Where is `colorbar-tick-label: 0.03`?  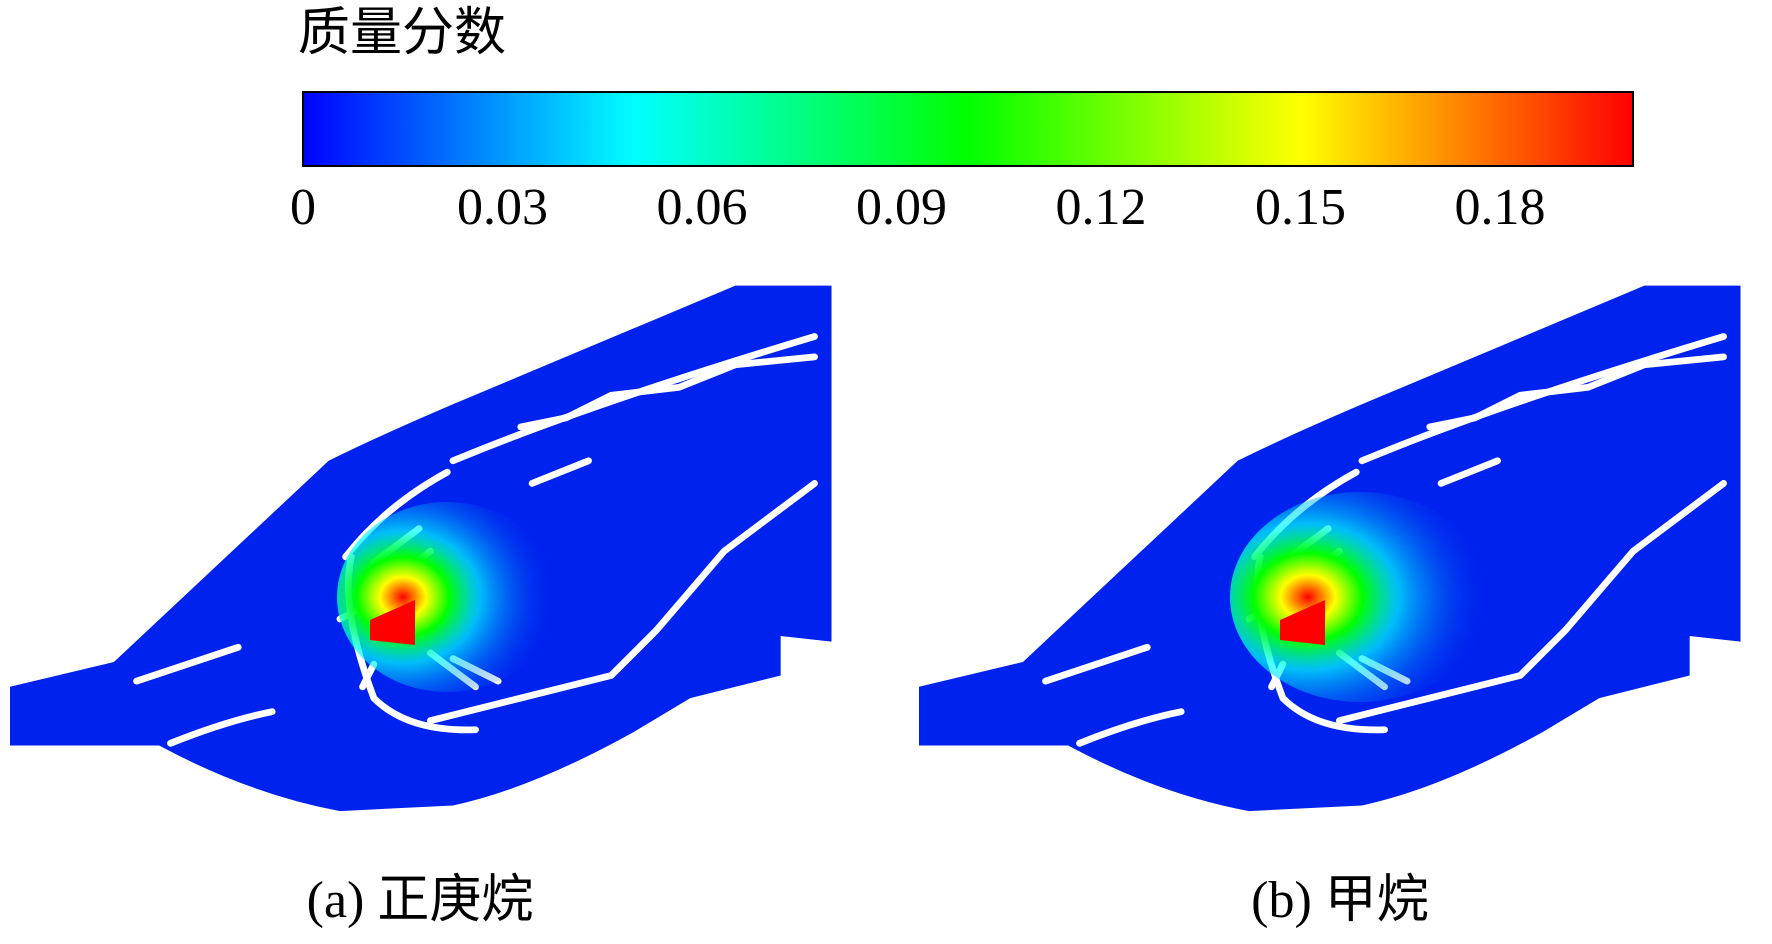
colorbar-tick-label: 0.03 is located at coordinates (502, 207).